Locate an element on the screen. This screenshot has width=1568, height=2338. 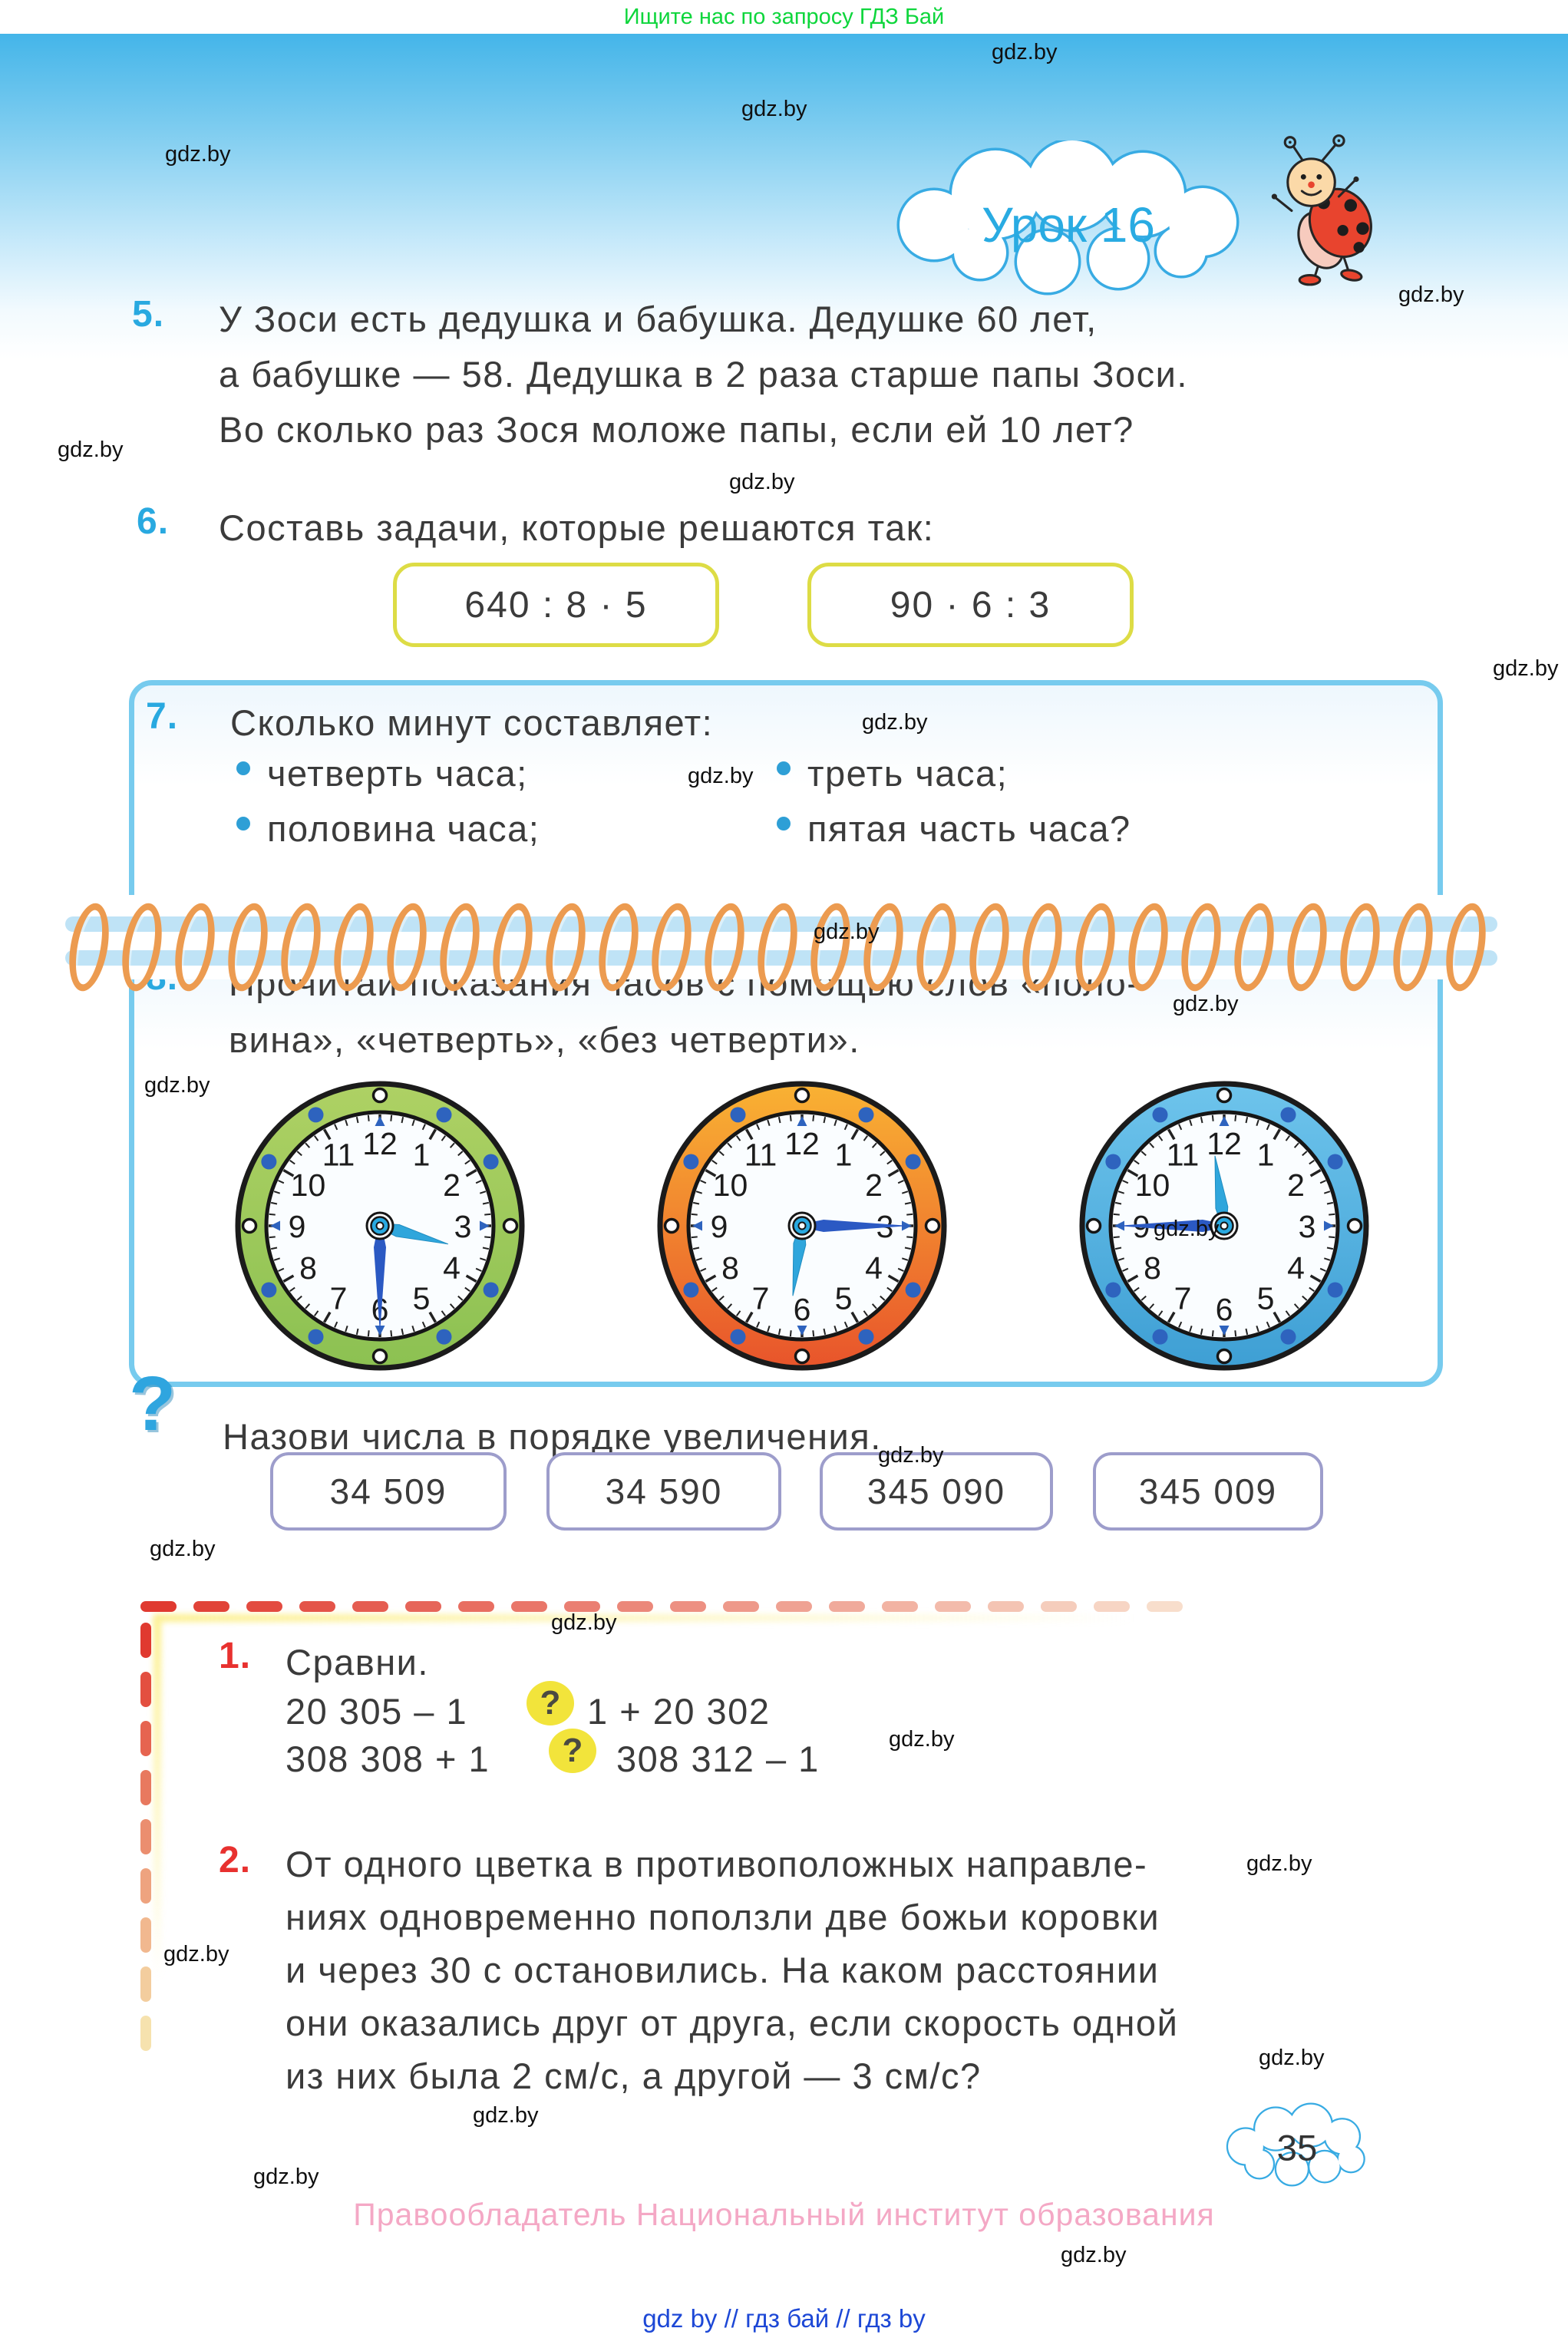
page-number: 35 is located at coordinates (1297, 2148).